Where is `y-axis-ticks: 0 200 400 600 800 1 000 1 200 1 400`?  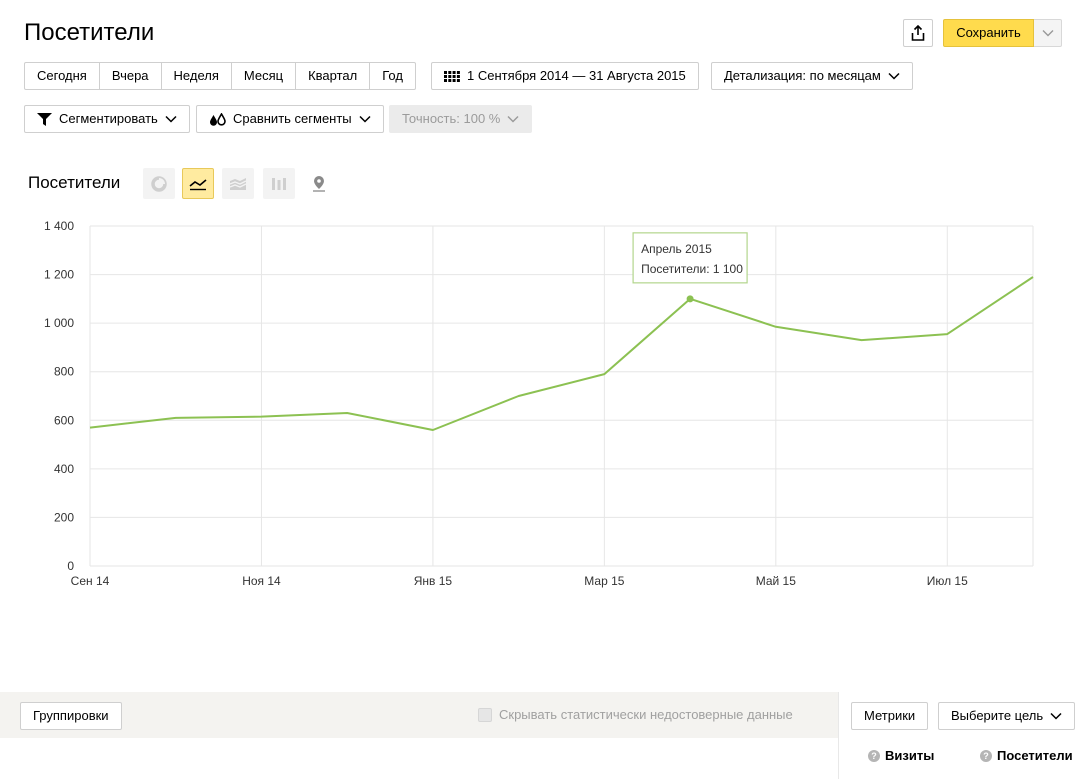
y-axis-ticks: 0 200 400 600 800 1 000 1 200 1 400 is located at coordinates (59, 396).